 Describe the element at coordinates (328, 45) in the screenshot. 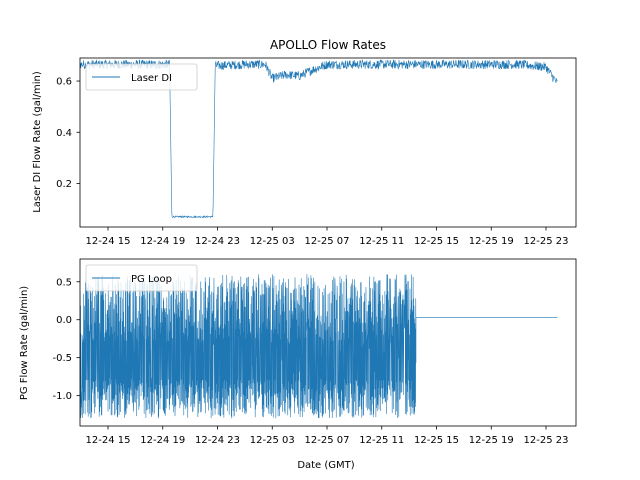

I see `chart-title: APOLLO Flow Rates` at that location.